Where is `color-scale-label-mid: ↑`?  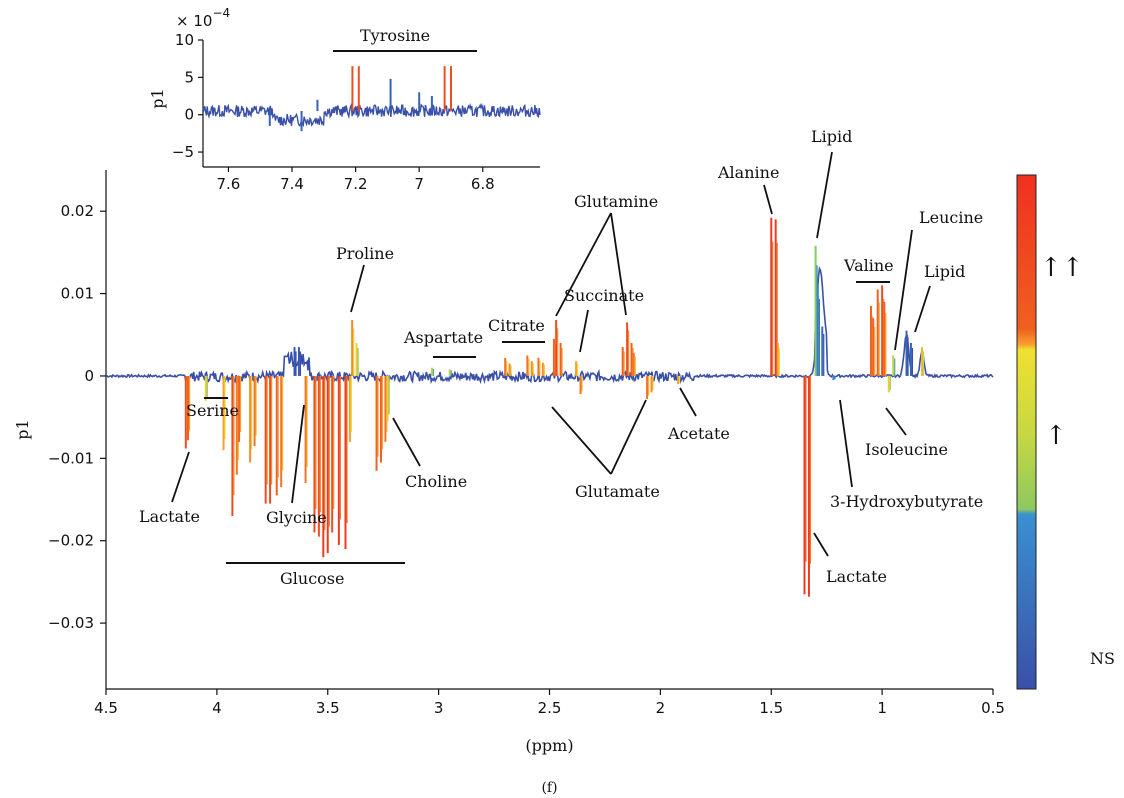
color-scale-label-mid: ↑ is located at coordinates (1056, 436).